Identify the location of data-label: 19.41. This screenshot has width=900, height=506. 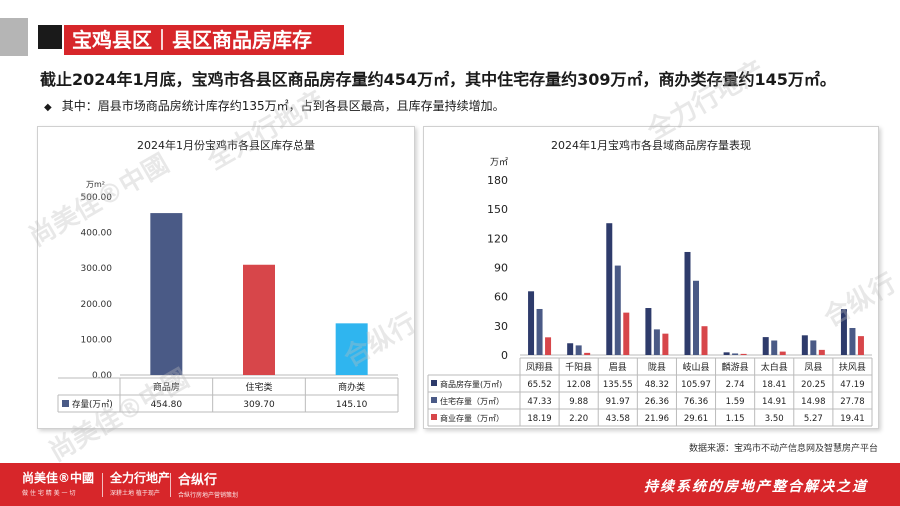
(852, 419).